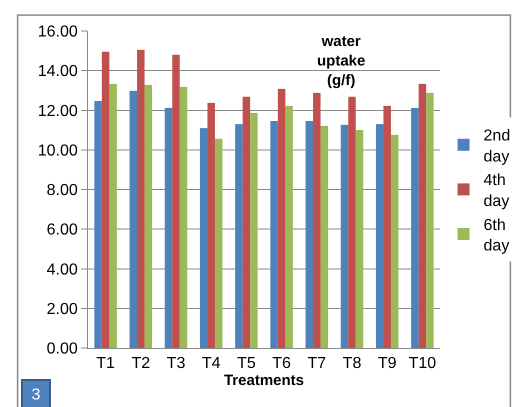  Describe the element at coordinates (211, 363) in the screenshot. I see `x-tick-label: T4` at that location.